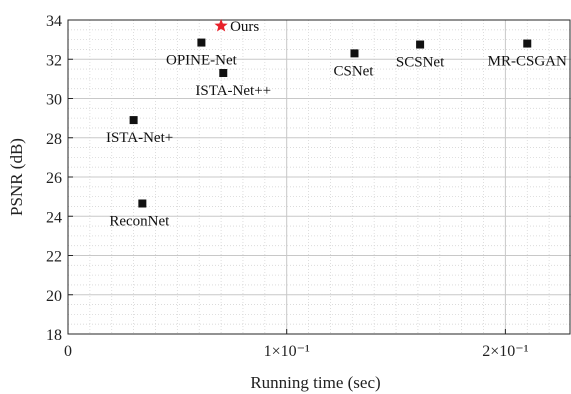 The height and width of the screenshot is (394, 571). Describe the element at coordinates (221, 25) in the screenshot. I see `point-star-ours` at that location.